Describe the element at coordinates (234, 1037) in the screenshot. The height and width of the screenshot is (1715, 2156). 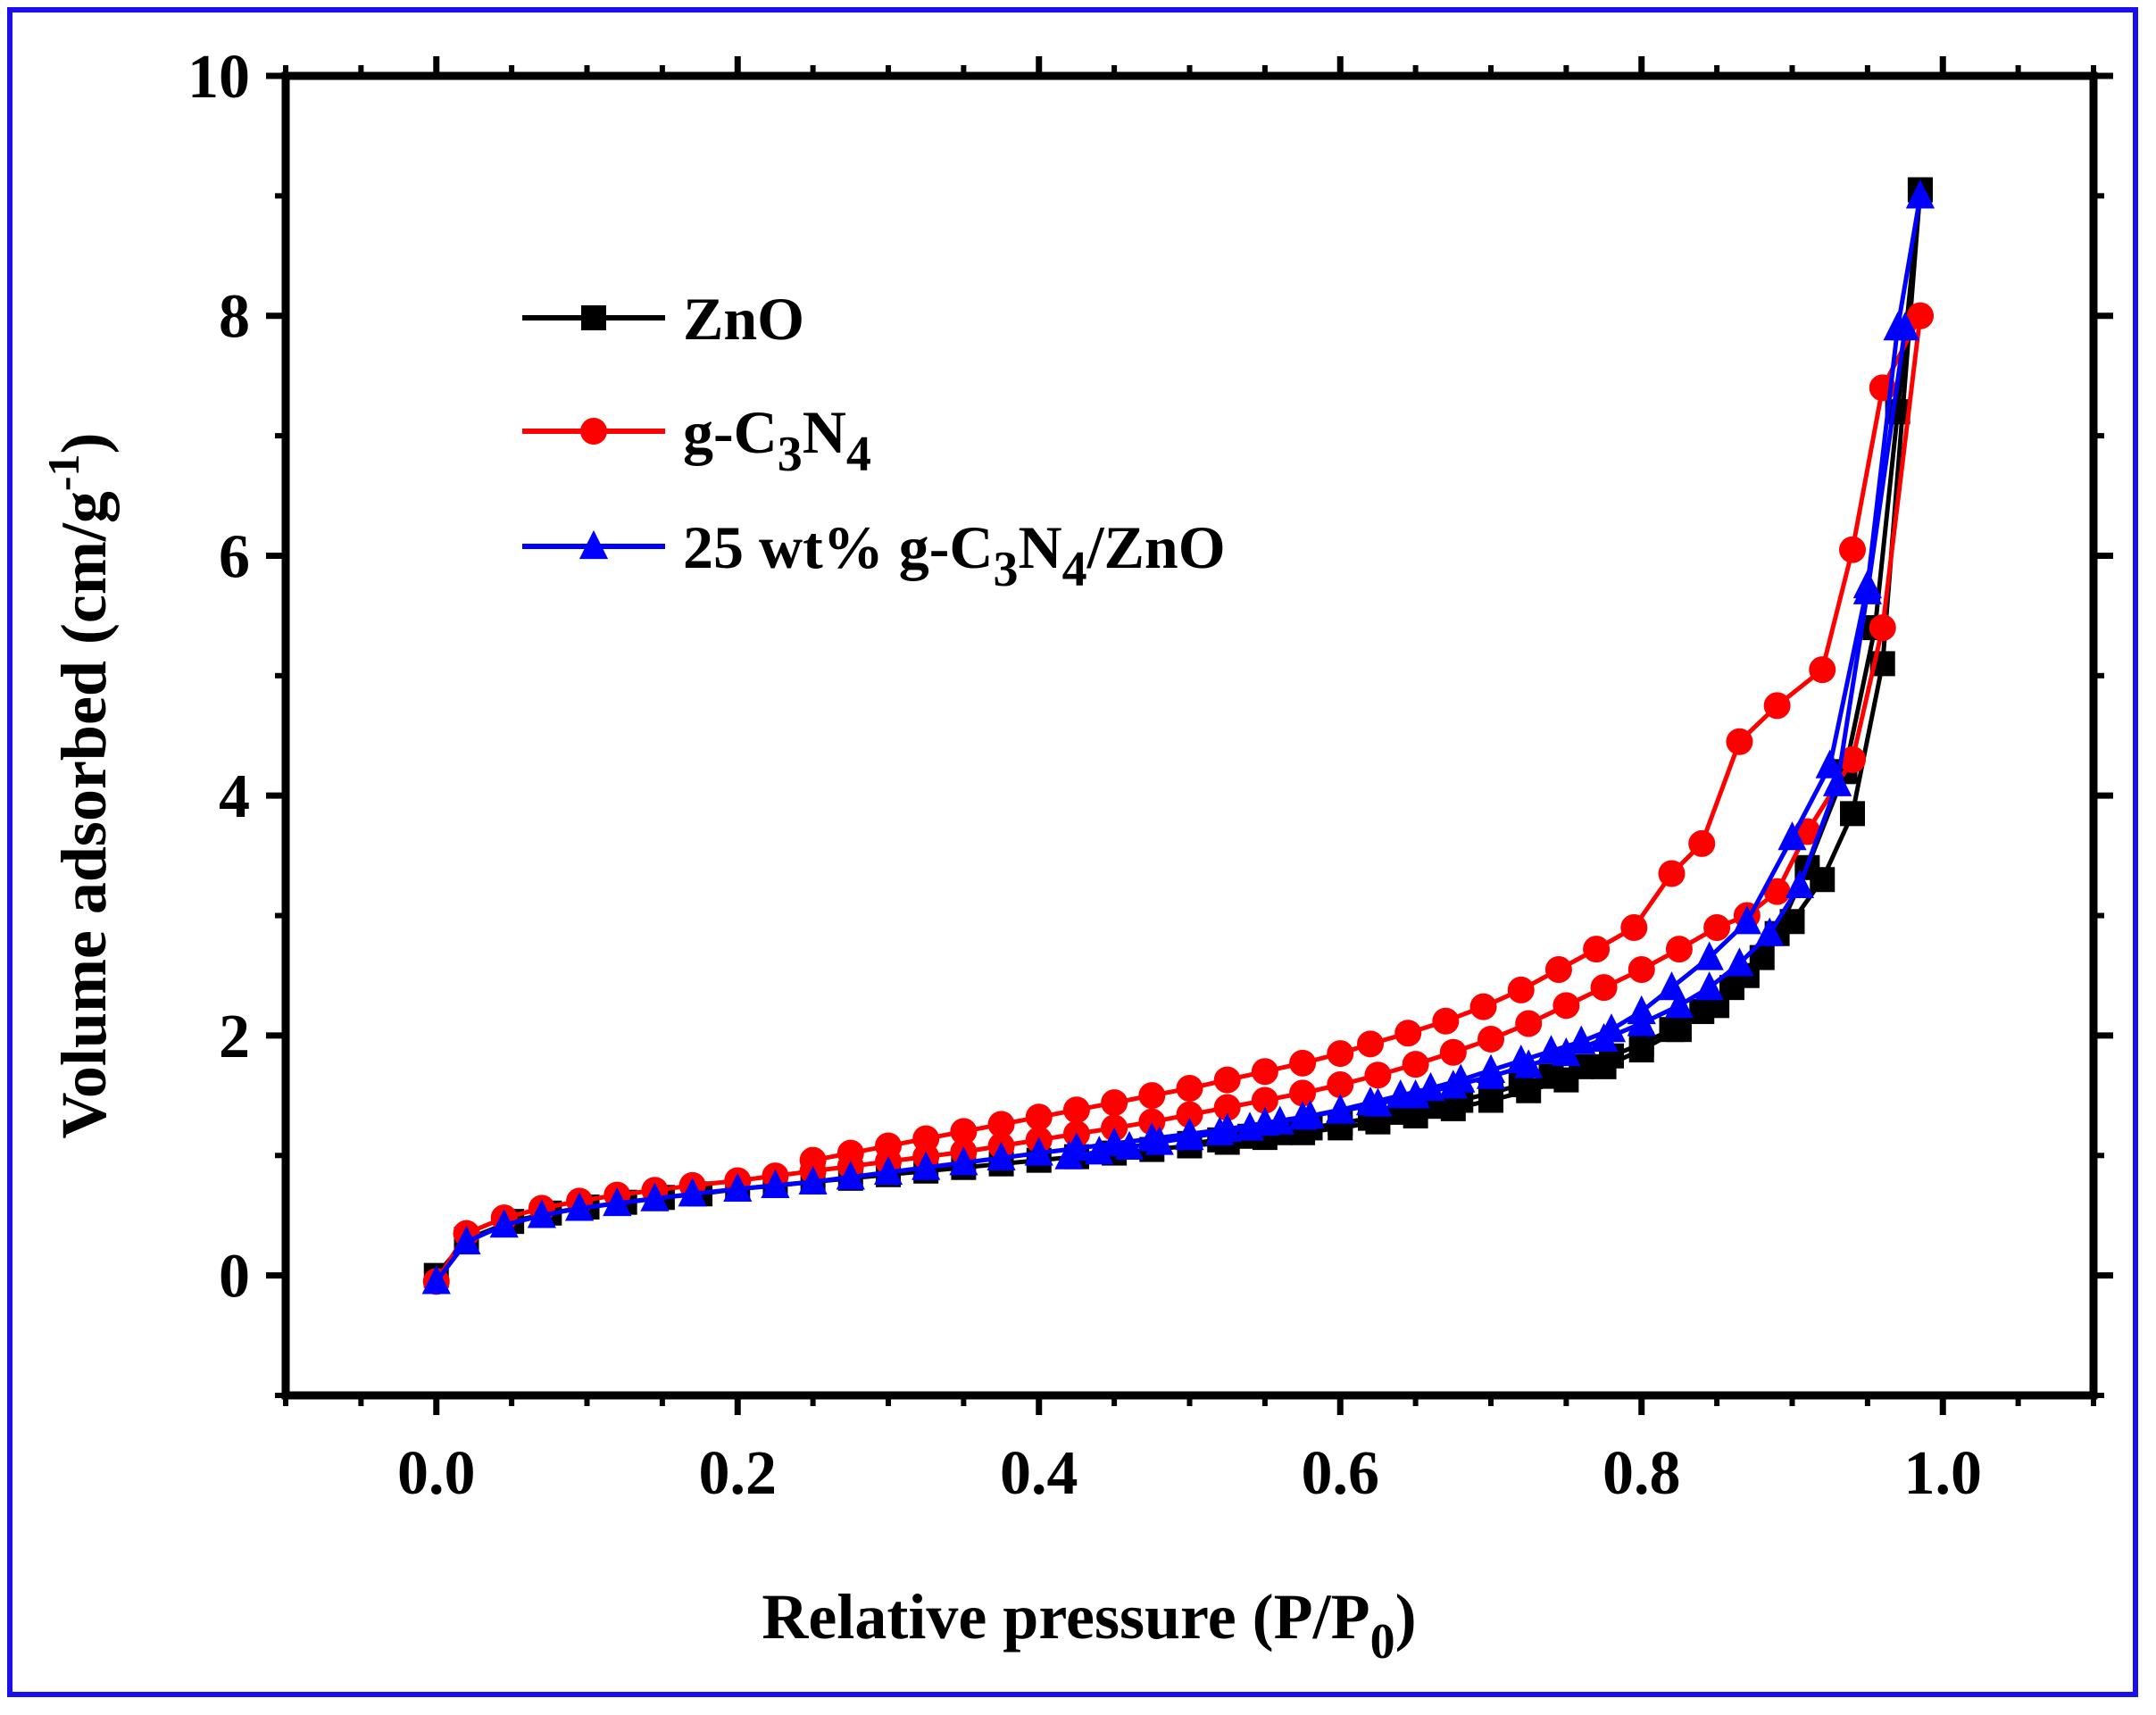
I see `y-tick-label: 2` at that location.